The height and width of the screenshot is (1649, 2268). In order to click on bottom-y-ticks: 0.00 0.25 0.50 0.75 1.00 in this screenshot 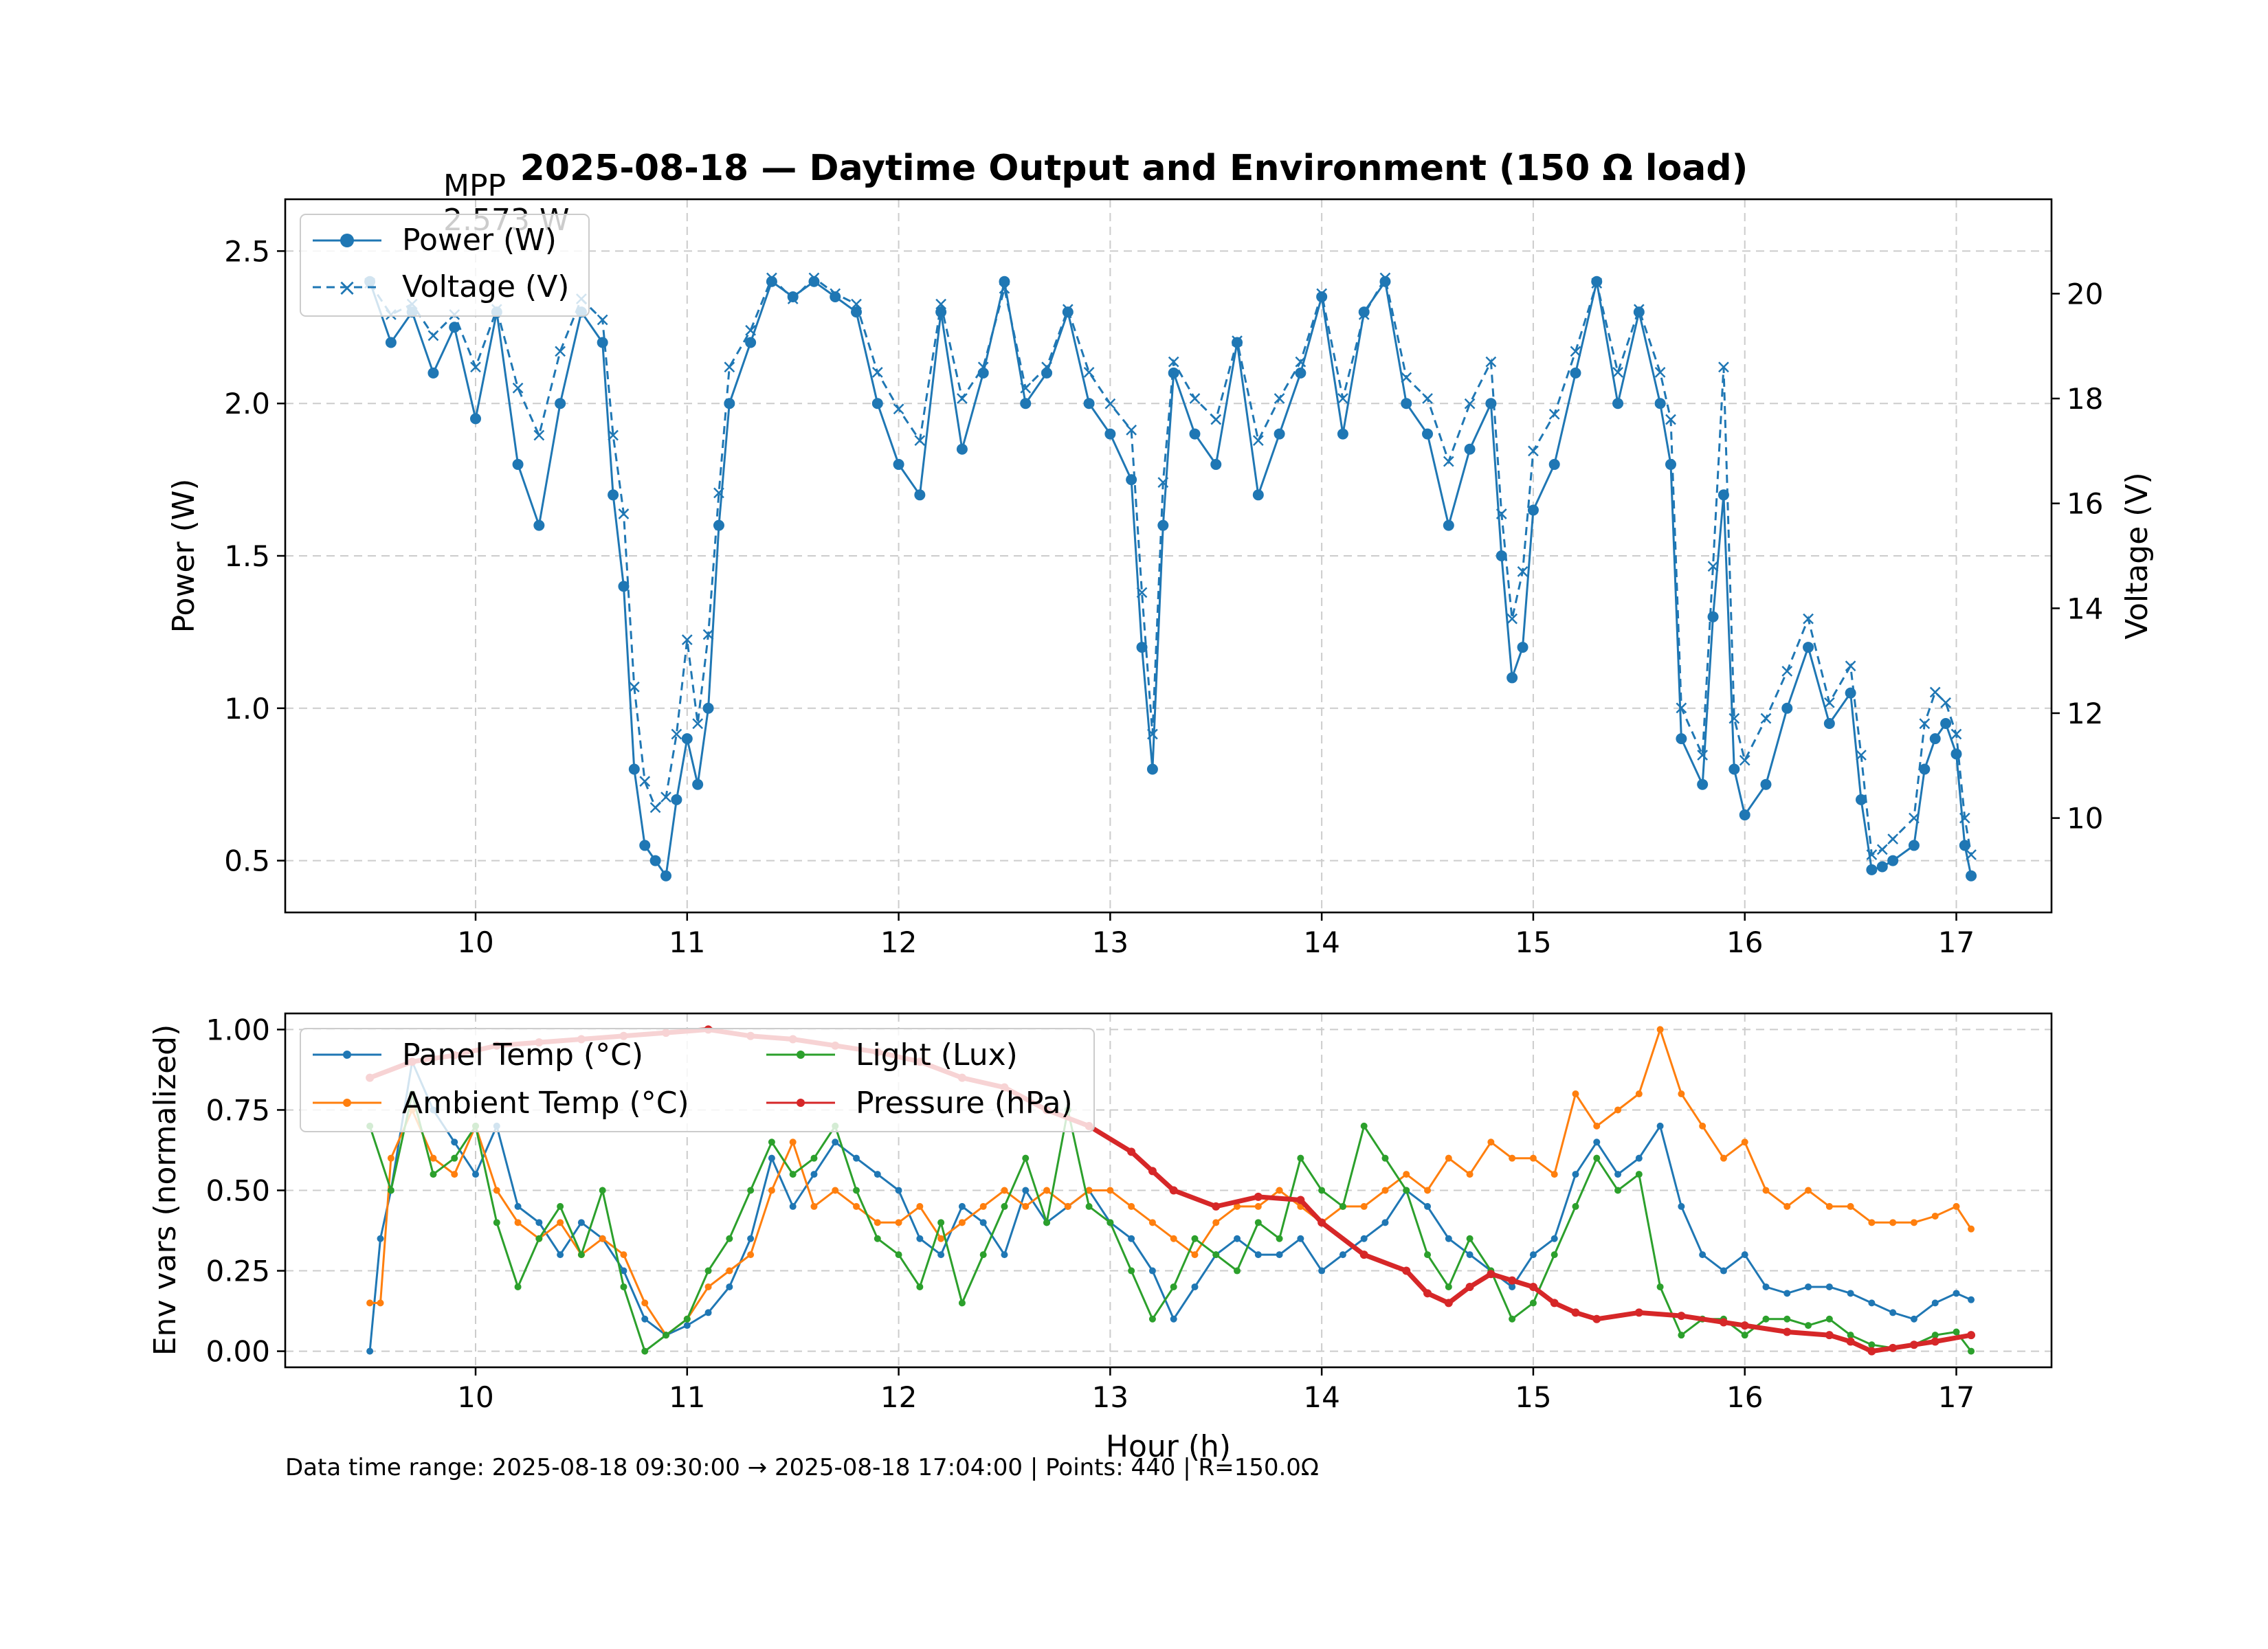, I will do `click(245, 1191)`.